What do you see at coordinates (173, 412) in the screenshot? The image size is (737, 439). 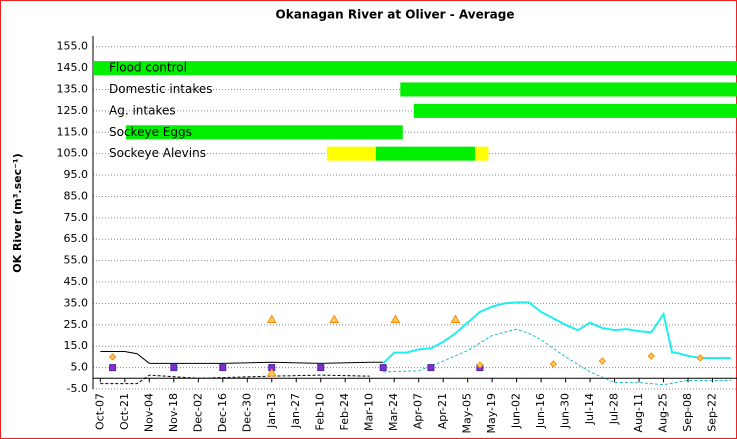 I see `x-tick-label: Nov-18` at bounding box center [173, 412].